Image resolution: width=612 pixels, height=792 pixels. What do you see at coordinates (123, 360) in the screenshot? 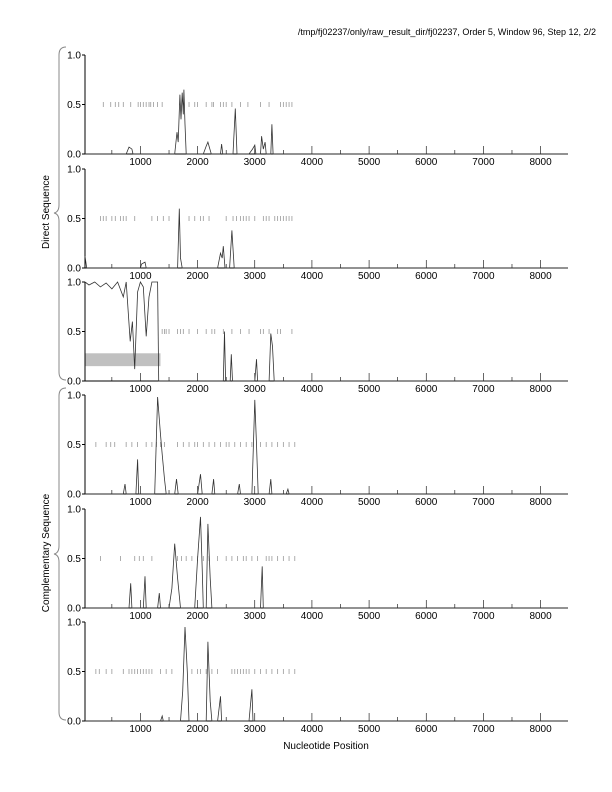
I see `shaded-region` at bounding box center [123, 360].